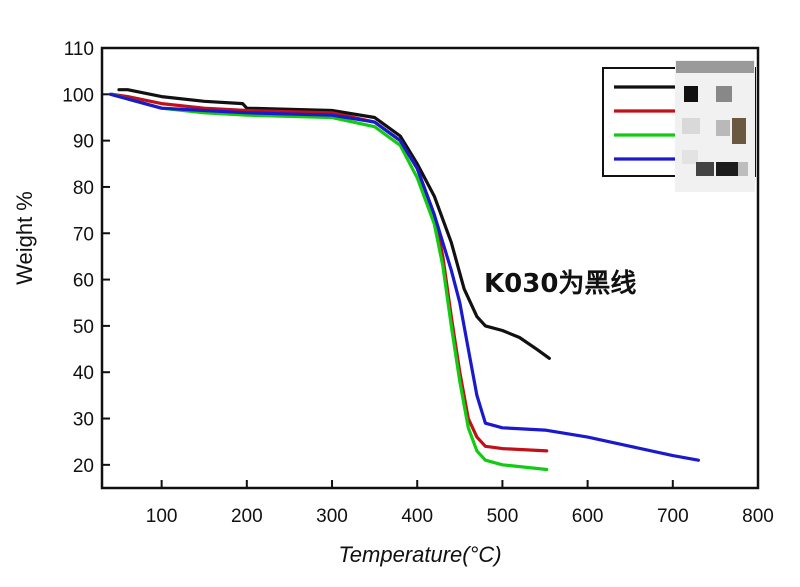 The width and height of the screenshot is (800, 587). I want to click on legend, so click(679, 126).